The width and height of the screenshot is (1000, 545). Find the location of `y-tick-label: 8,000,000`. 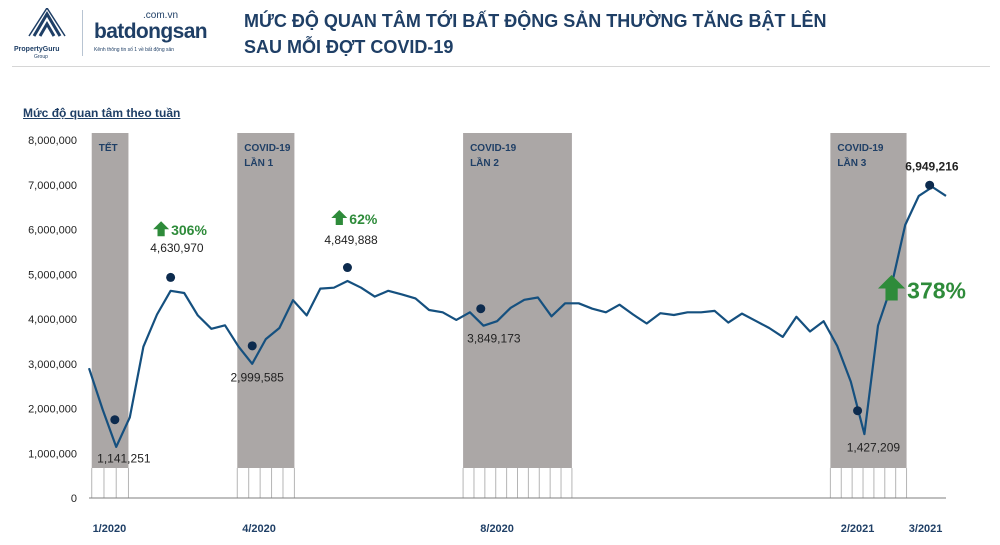

y-tick-label: 8,000,000 is located at coordinates (52, 141).